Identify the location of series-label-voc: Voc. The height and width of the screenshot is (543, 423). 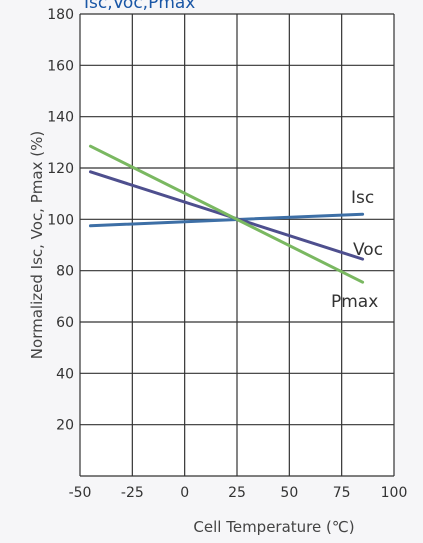
(368, 250).